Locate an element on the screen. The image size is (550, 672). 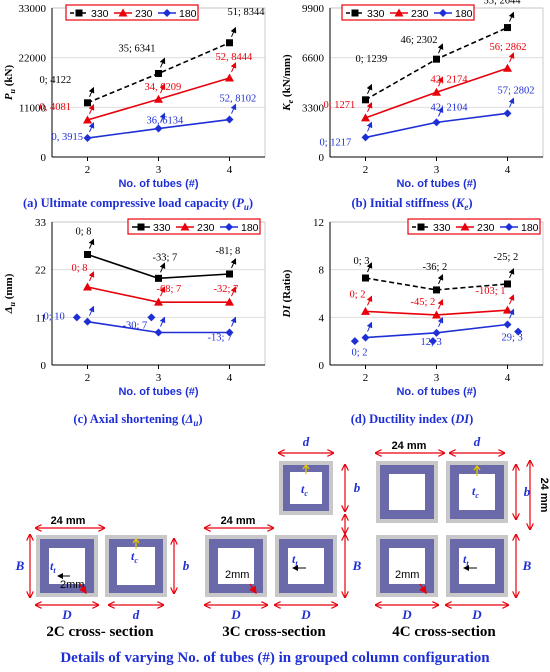
series-330: 0; 8 -33; 7 -81; 8 is located at coordinates (158, 254).